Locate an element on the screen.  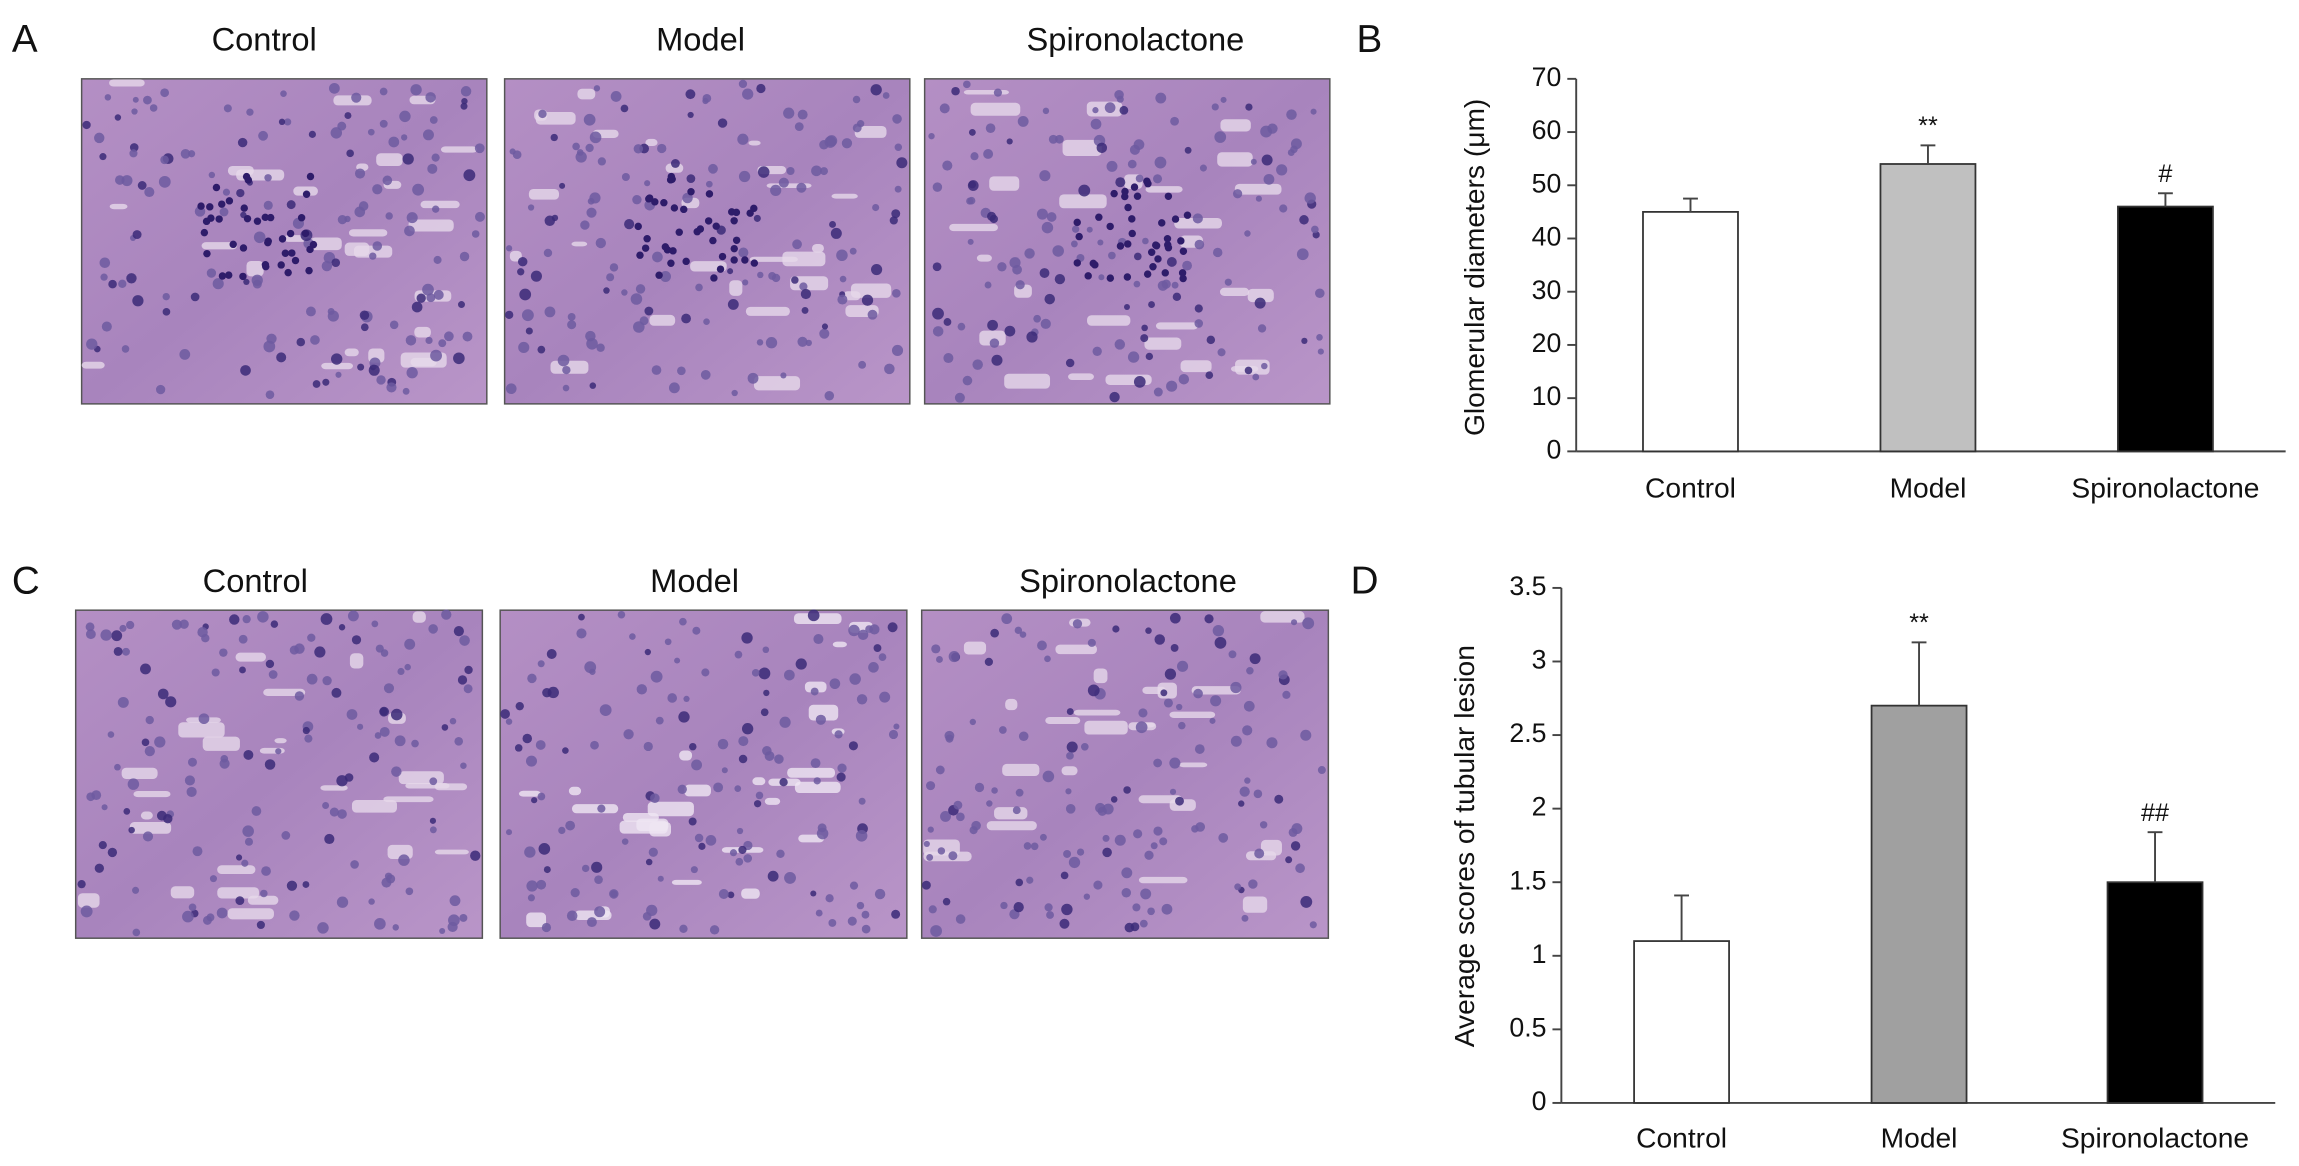
image-title: Control is located at coordinates (264, 38).